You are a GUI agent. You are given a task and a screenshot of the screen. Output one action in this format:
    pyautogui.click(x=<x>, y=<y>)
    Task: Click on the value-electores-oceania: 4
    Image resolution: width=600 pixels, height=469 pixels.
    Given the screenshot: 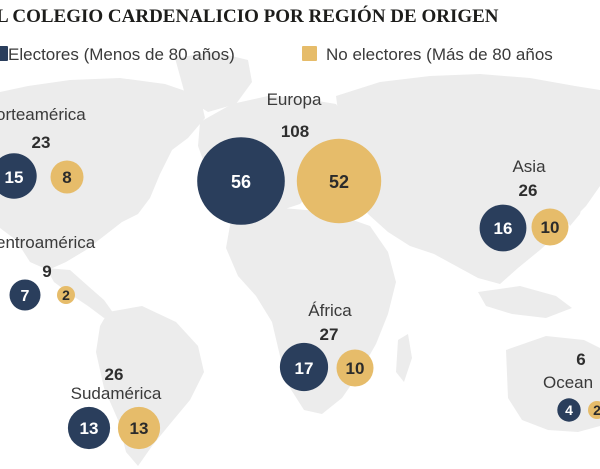 What is the action you would take?
    pyautogui.click(x=569, y=410)
    